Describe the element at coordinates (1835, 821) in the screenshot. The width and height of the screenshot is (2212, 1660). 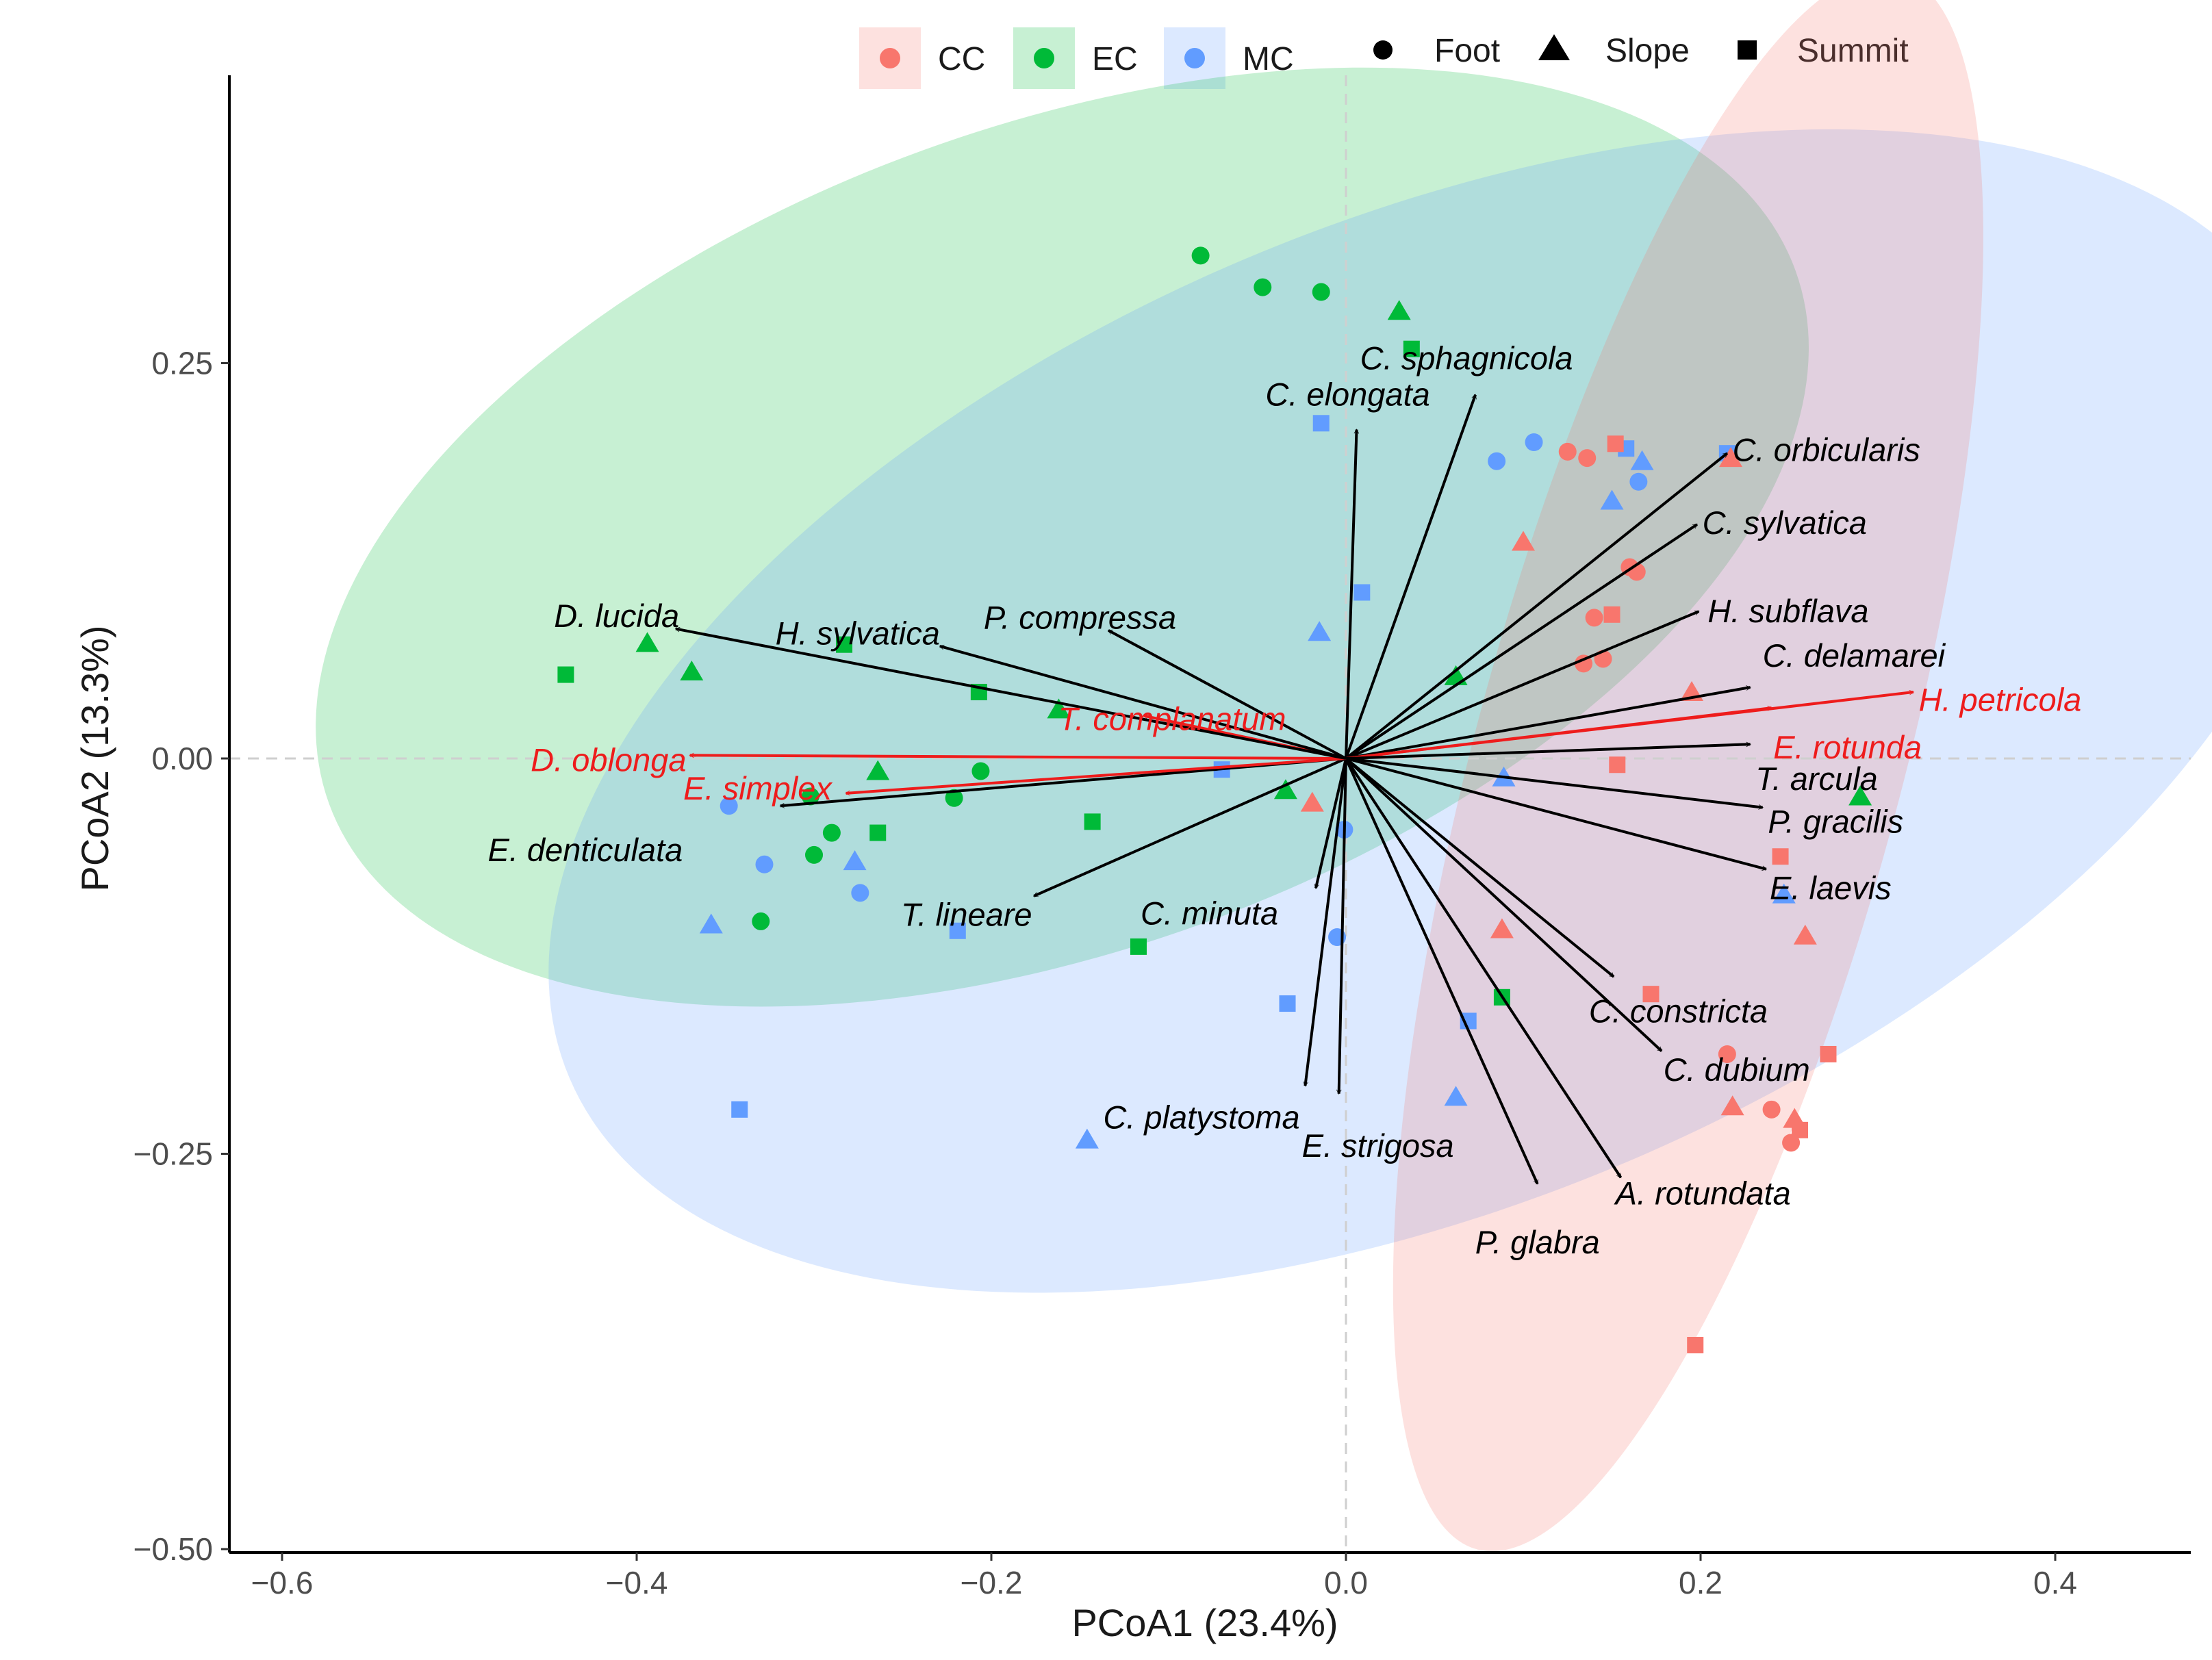
I see `vector-label-p-gracilis: P. gracilis` at that location.